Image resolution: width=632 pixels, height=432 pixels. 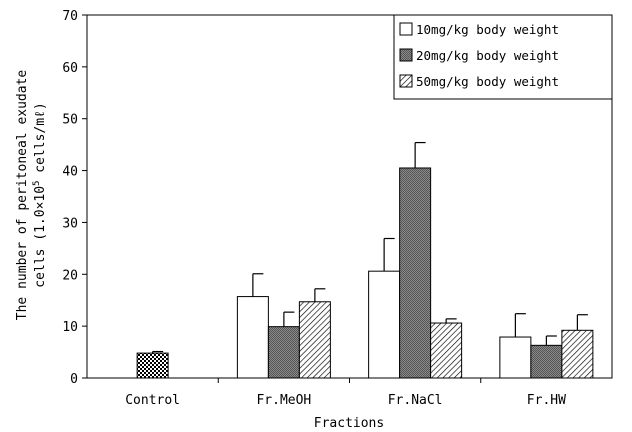 What do you see at coordinates (152, 400) in the screenshot?
I see `x-tick-label: Control` at bounding box center [152, 400].